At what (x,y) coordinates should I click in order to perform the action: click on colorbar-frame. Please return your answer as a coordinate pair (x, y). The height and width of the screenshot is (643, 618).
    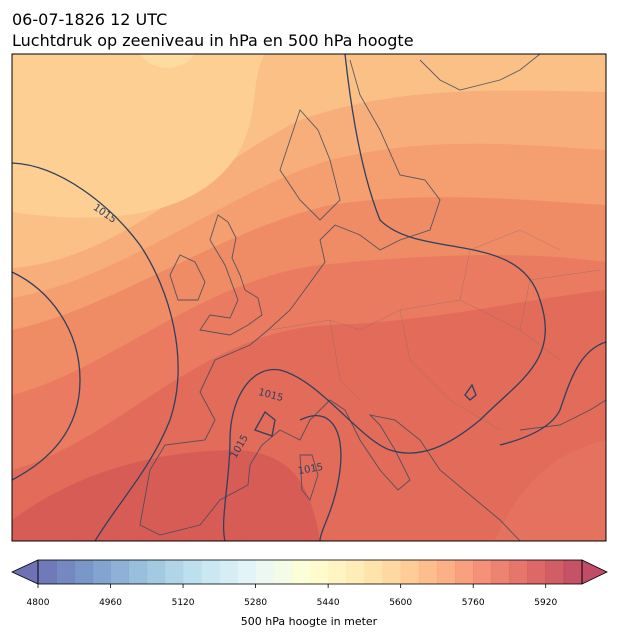
    Looking at the image, I should click on (310, 572).